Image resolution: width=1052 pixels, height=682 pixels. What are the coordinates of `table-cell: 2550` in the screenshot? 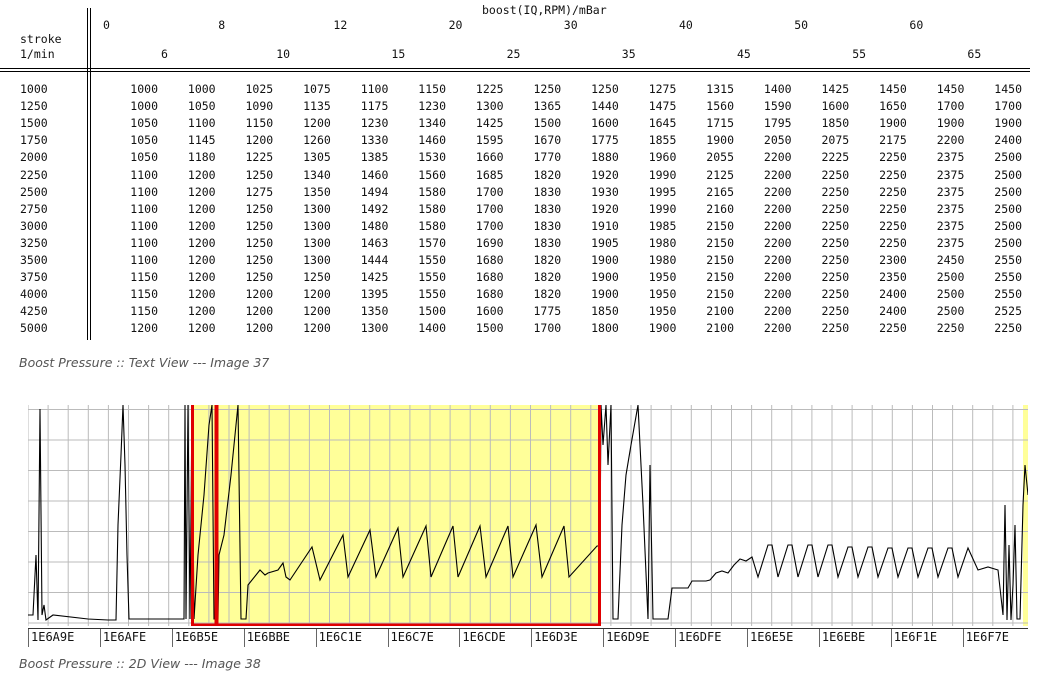 It's located at (1008, 277).